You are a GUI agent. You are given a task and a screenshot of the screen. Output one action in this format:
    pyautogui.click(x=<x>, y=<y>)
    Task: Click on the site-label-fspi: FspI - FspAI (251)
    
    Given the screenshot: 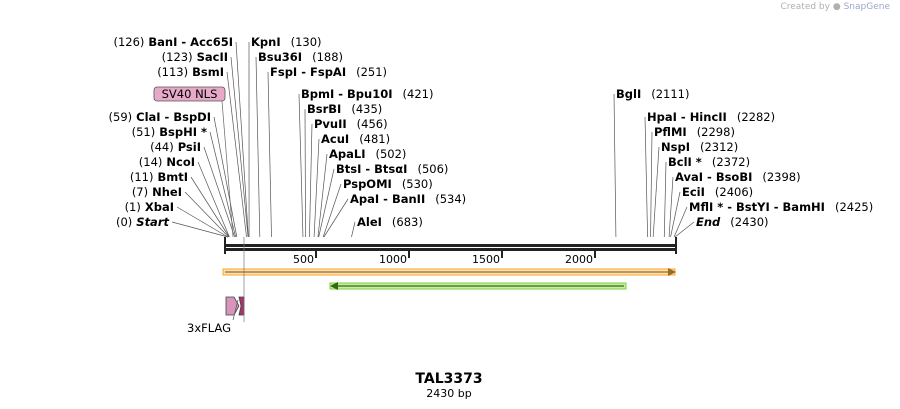 What is the action you would take?
    pyautogui.click(x=328, y=72)
    